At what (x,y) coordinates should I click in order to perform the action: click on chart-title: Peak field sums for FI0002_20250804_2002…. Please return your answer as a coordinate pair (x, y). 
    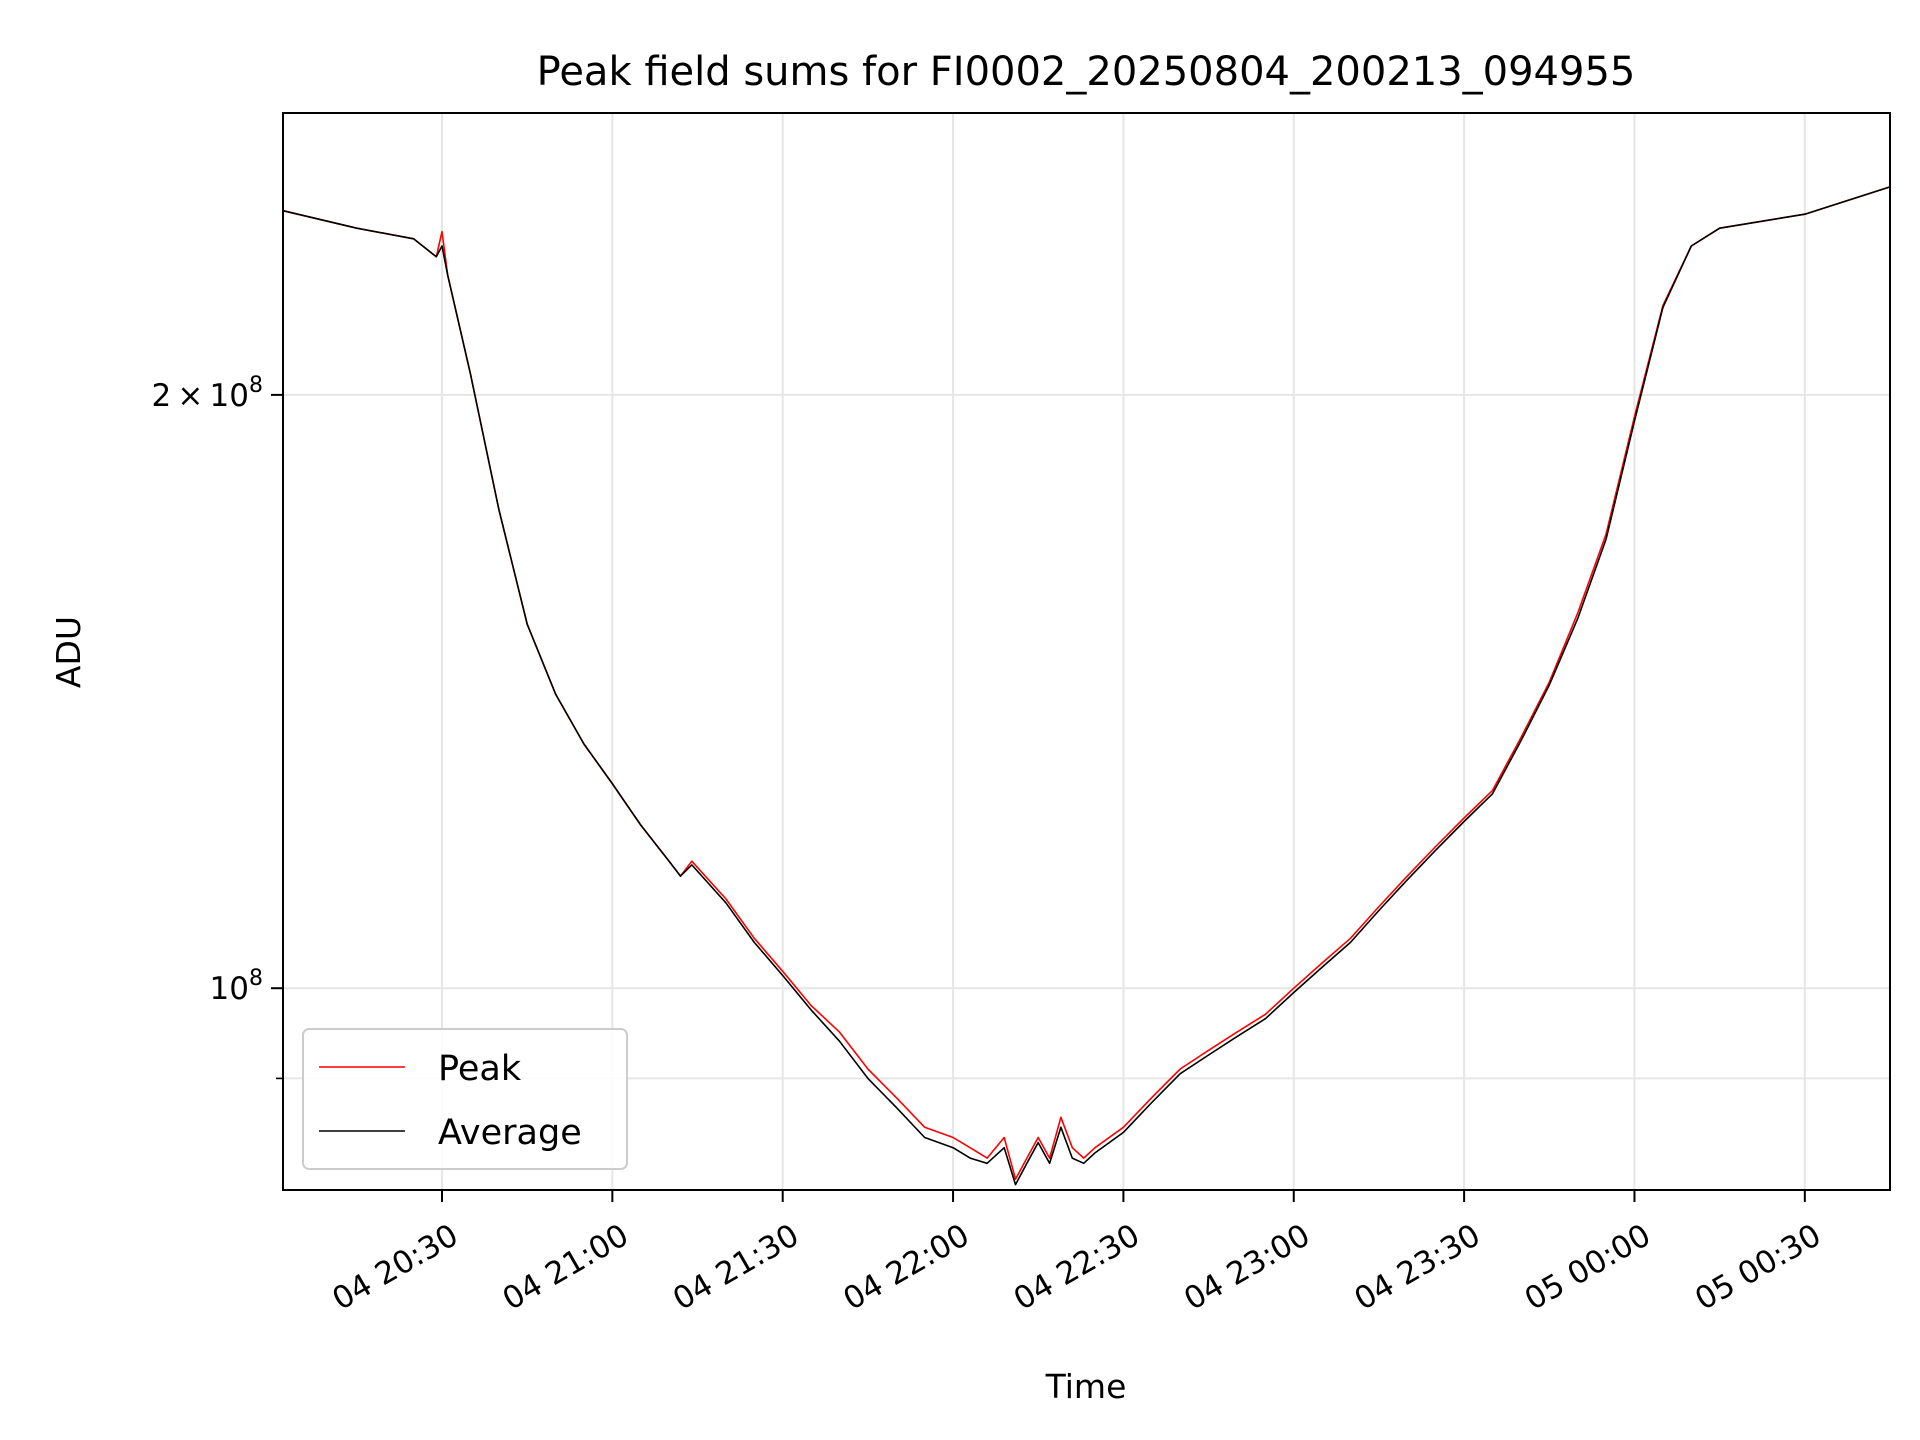
    Looking at the image, I should click on (1086, 72).